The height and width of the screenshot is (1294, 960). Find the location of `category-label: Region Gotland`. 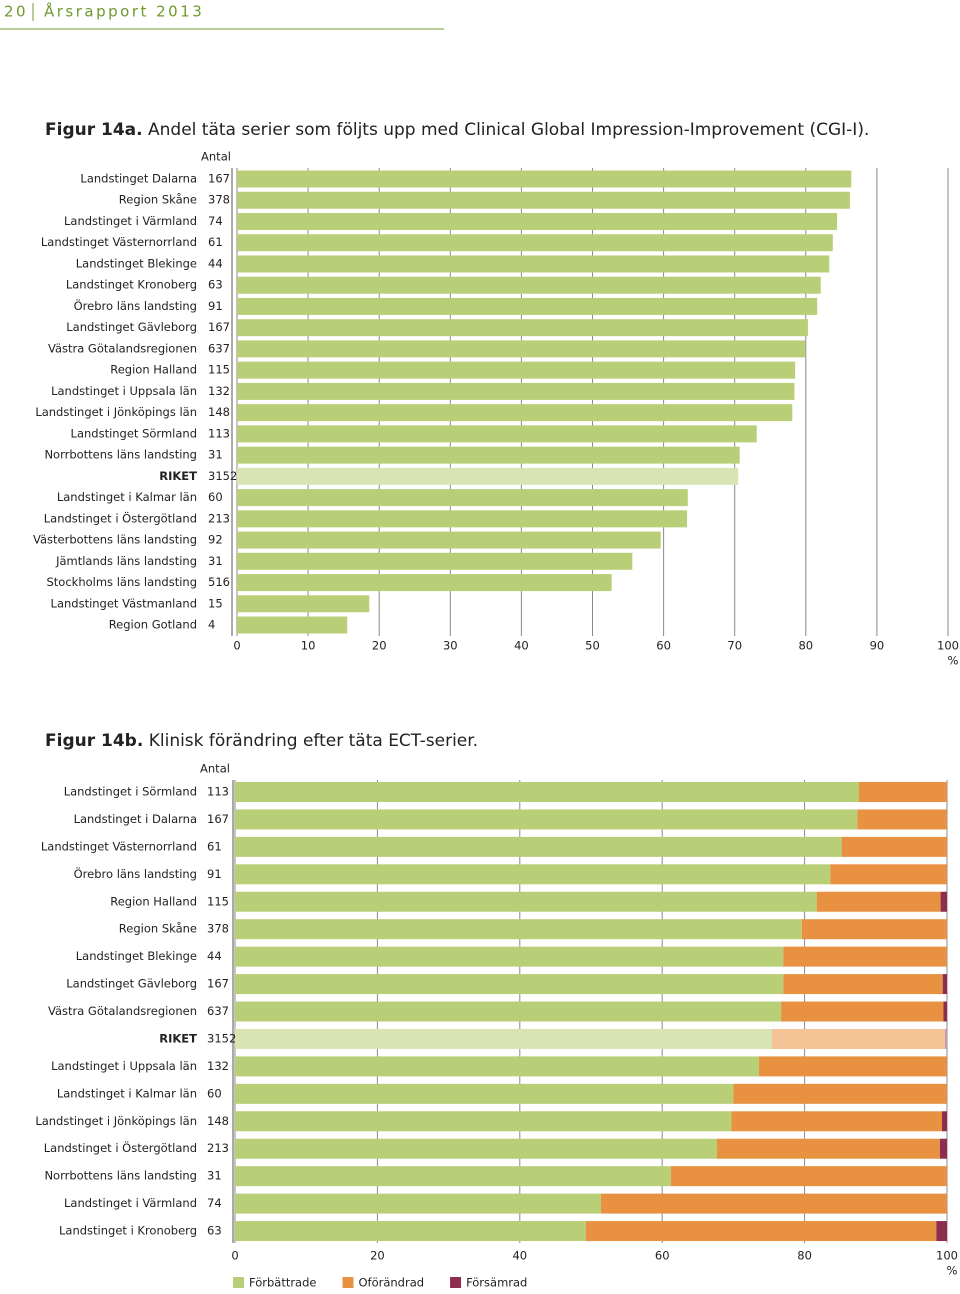

category-label: Region Gotland is located at coordinates (153, 625).